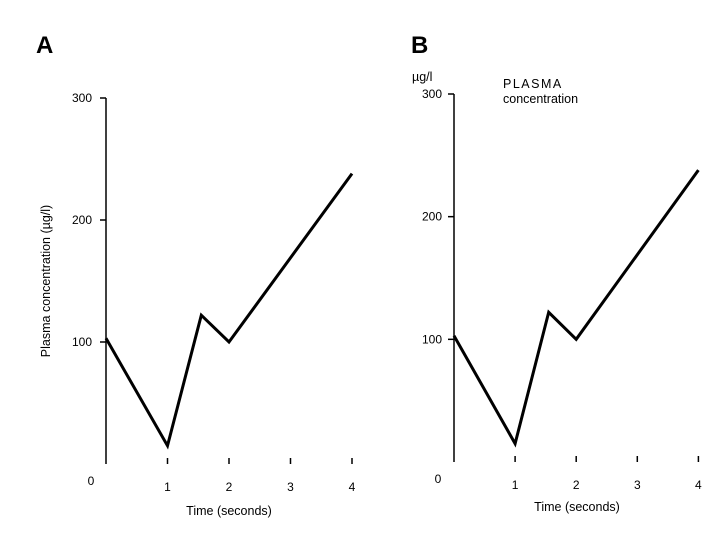  What do you see at coordinates (422, 77) in the screenshot?
I see `panel-b-unit-label: µg/l` at bounding box center [422, 77].